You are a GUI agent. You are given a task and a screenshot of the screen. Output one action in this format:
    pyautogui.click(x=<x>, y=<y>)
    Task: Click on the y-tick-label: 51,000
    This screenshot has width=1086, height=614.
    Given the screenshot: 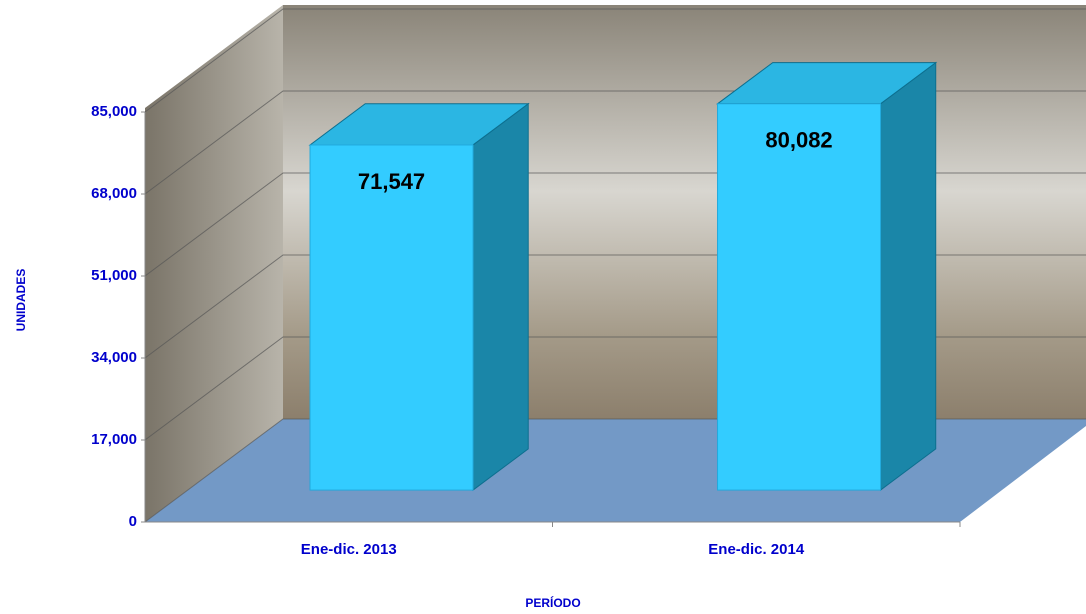 What is the action you would take?
    pyautogui.click(x=114, y=275)
    